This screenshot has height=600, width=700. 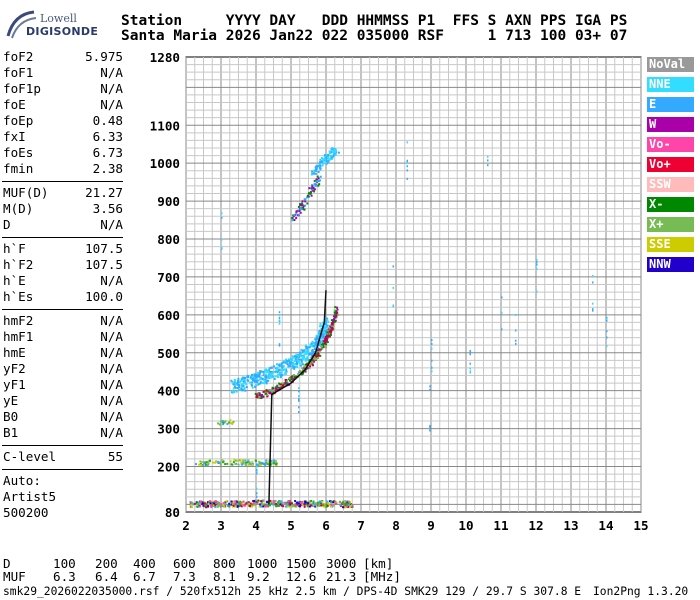 What do you see at coordinates (670, 244) in the screenshot?
I see `legend-item-sse: SSE` at bounding box center [670, 244].